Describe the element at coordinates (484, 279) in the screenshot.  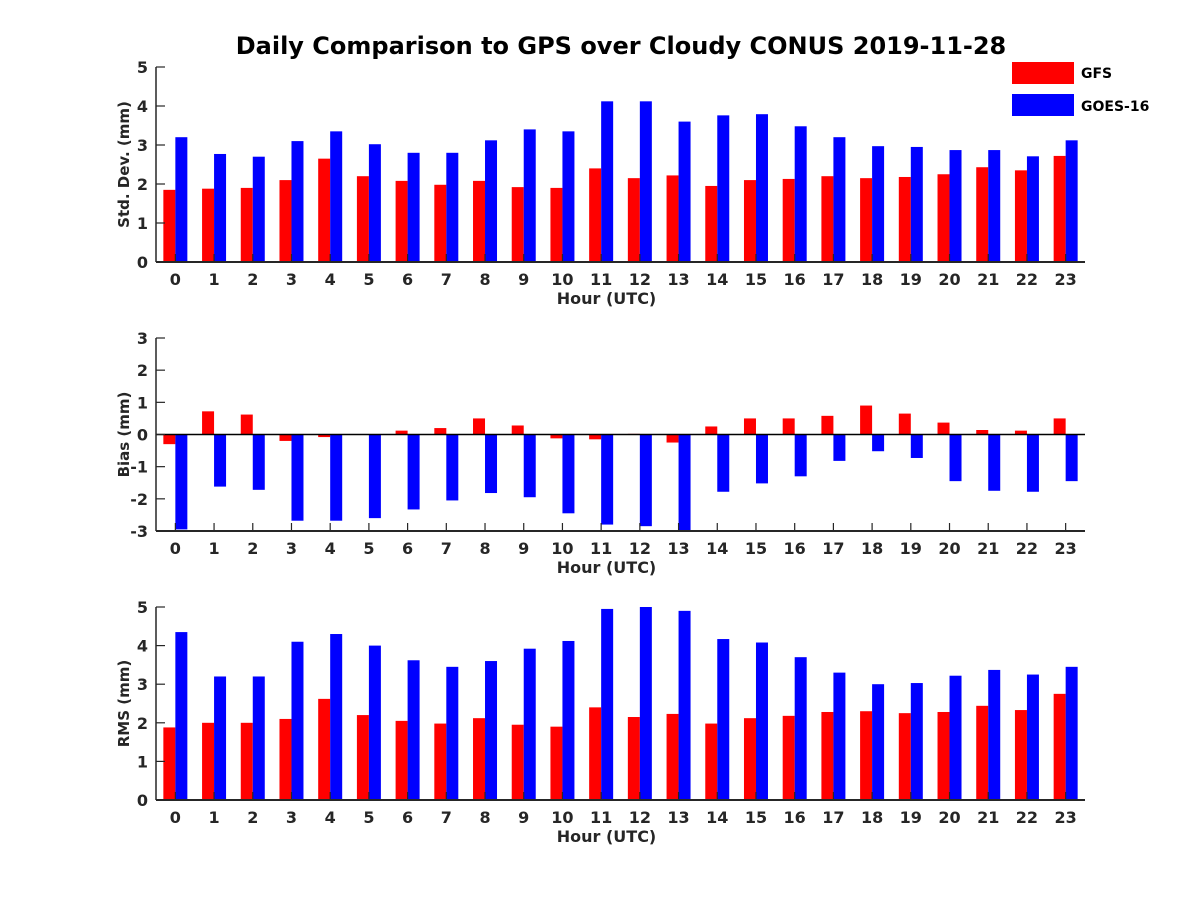
I see `x-tick-label: 8` at that location.